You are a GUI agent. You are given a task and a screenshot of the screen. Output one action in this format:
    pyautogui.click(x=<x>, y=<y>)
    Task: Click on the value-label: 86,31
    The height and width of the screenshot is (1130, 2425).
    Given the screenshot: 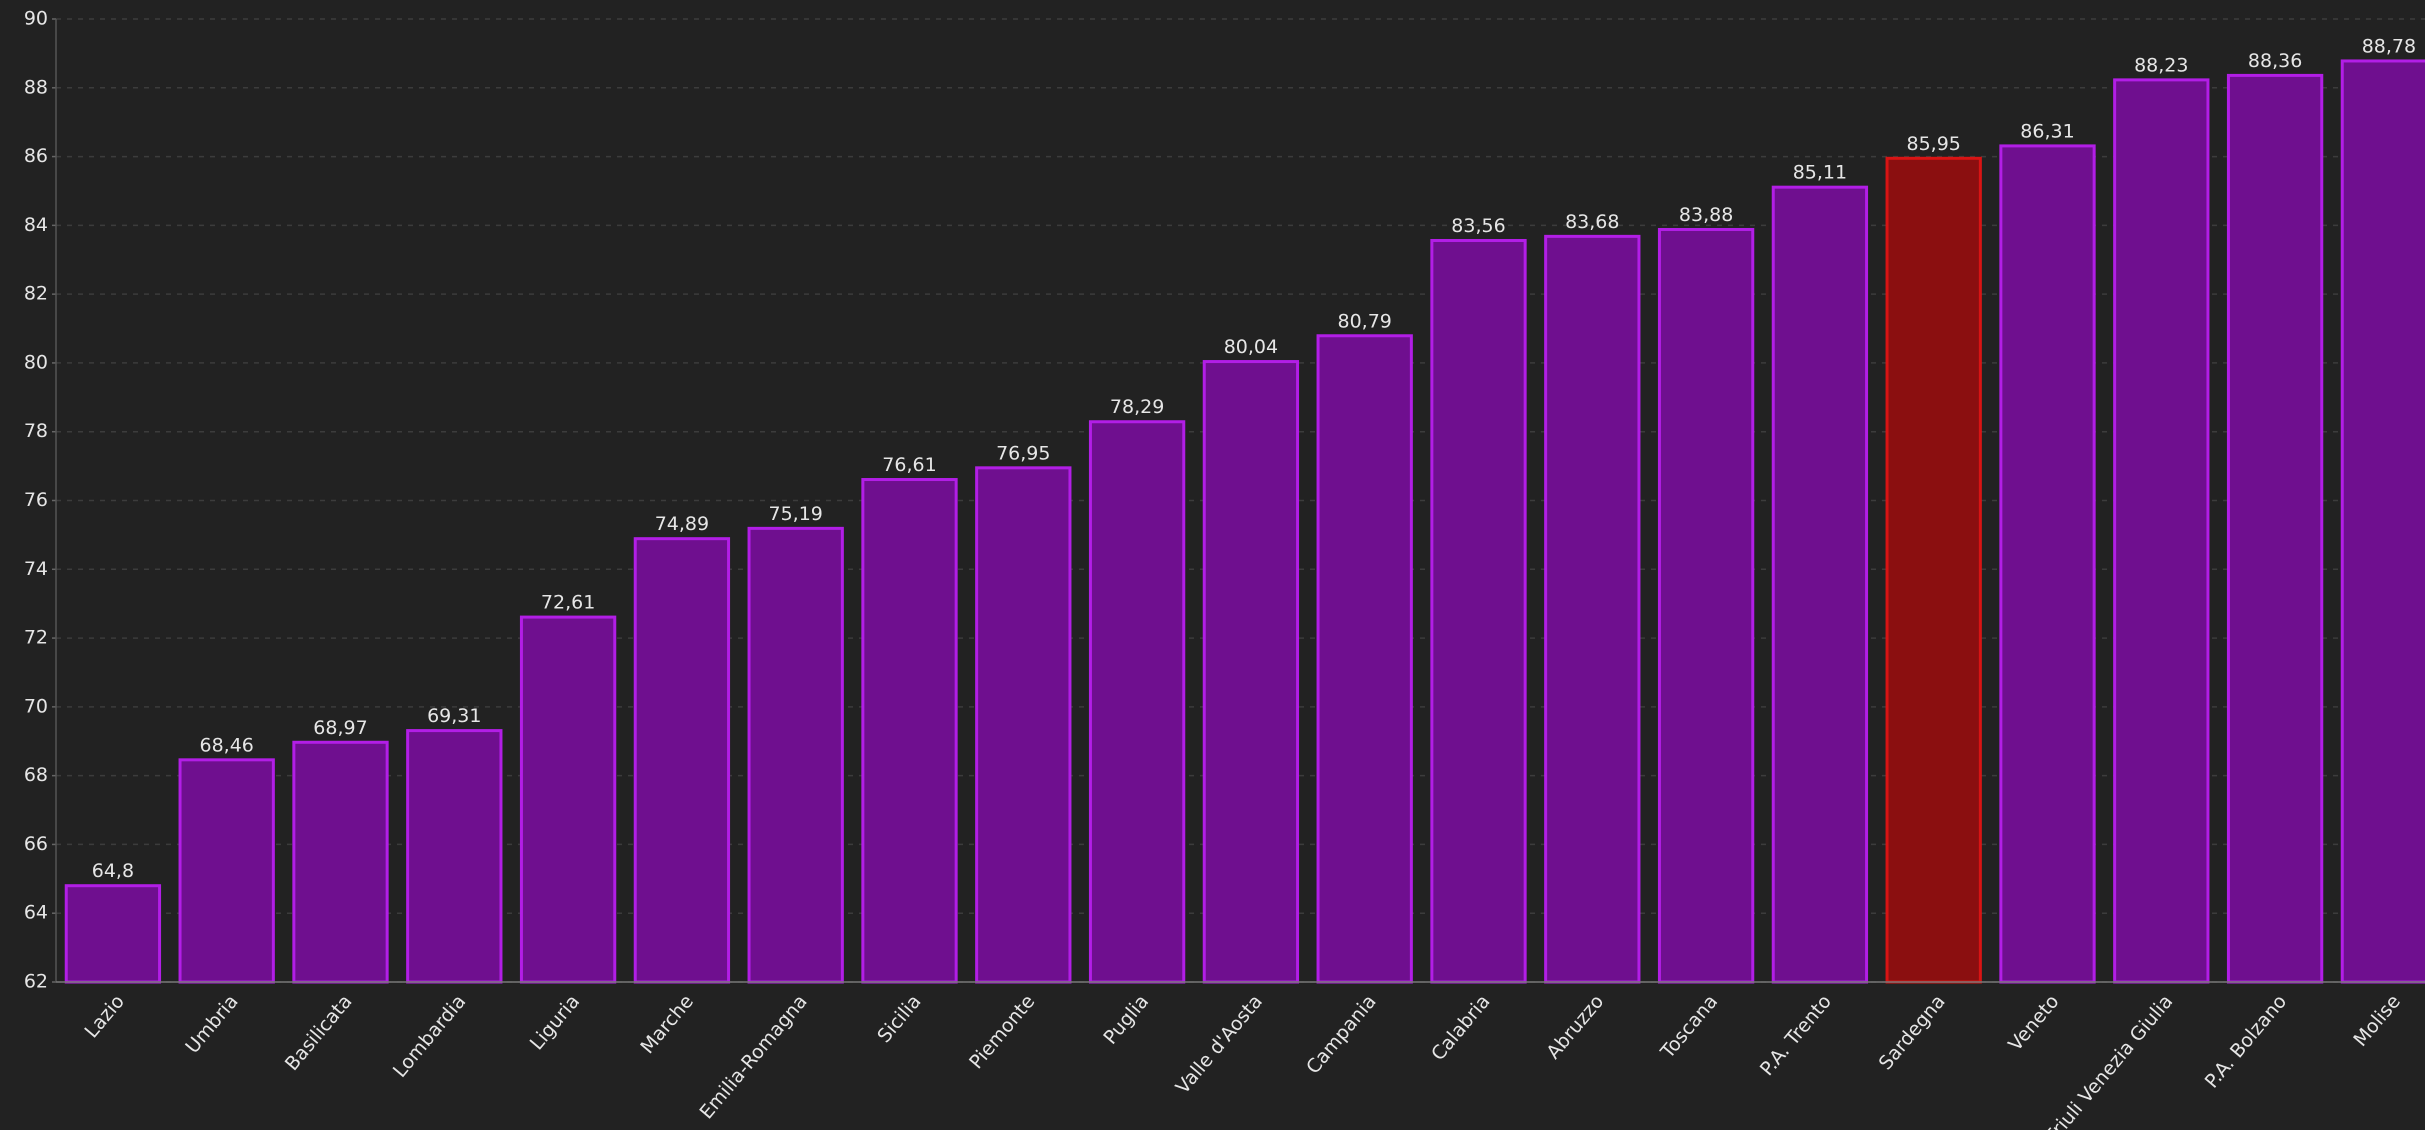 What is the action you would take?
    pyautogui.click(x=2047, y=131)
    